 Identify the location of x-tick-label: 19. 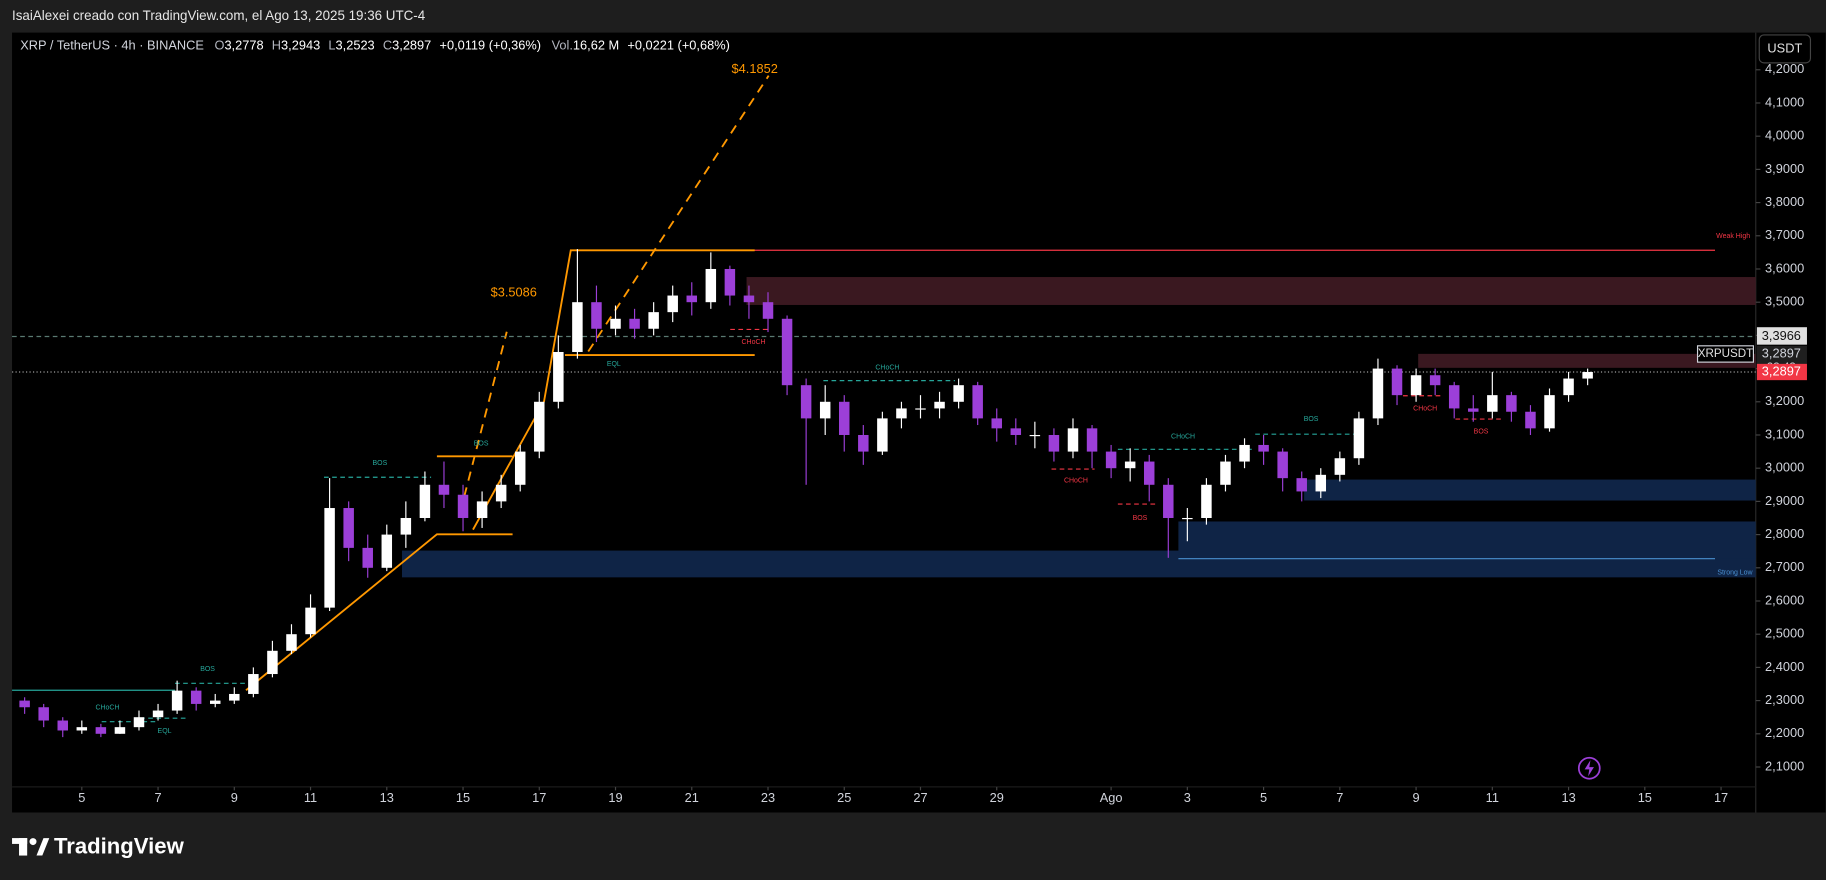
(615, 797).